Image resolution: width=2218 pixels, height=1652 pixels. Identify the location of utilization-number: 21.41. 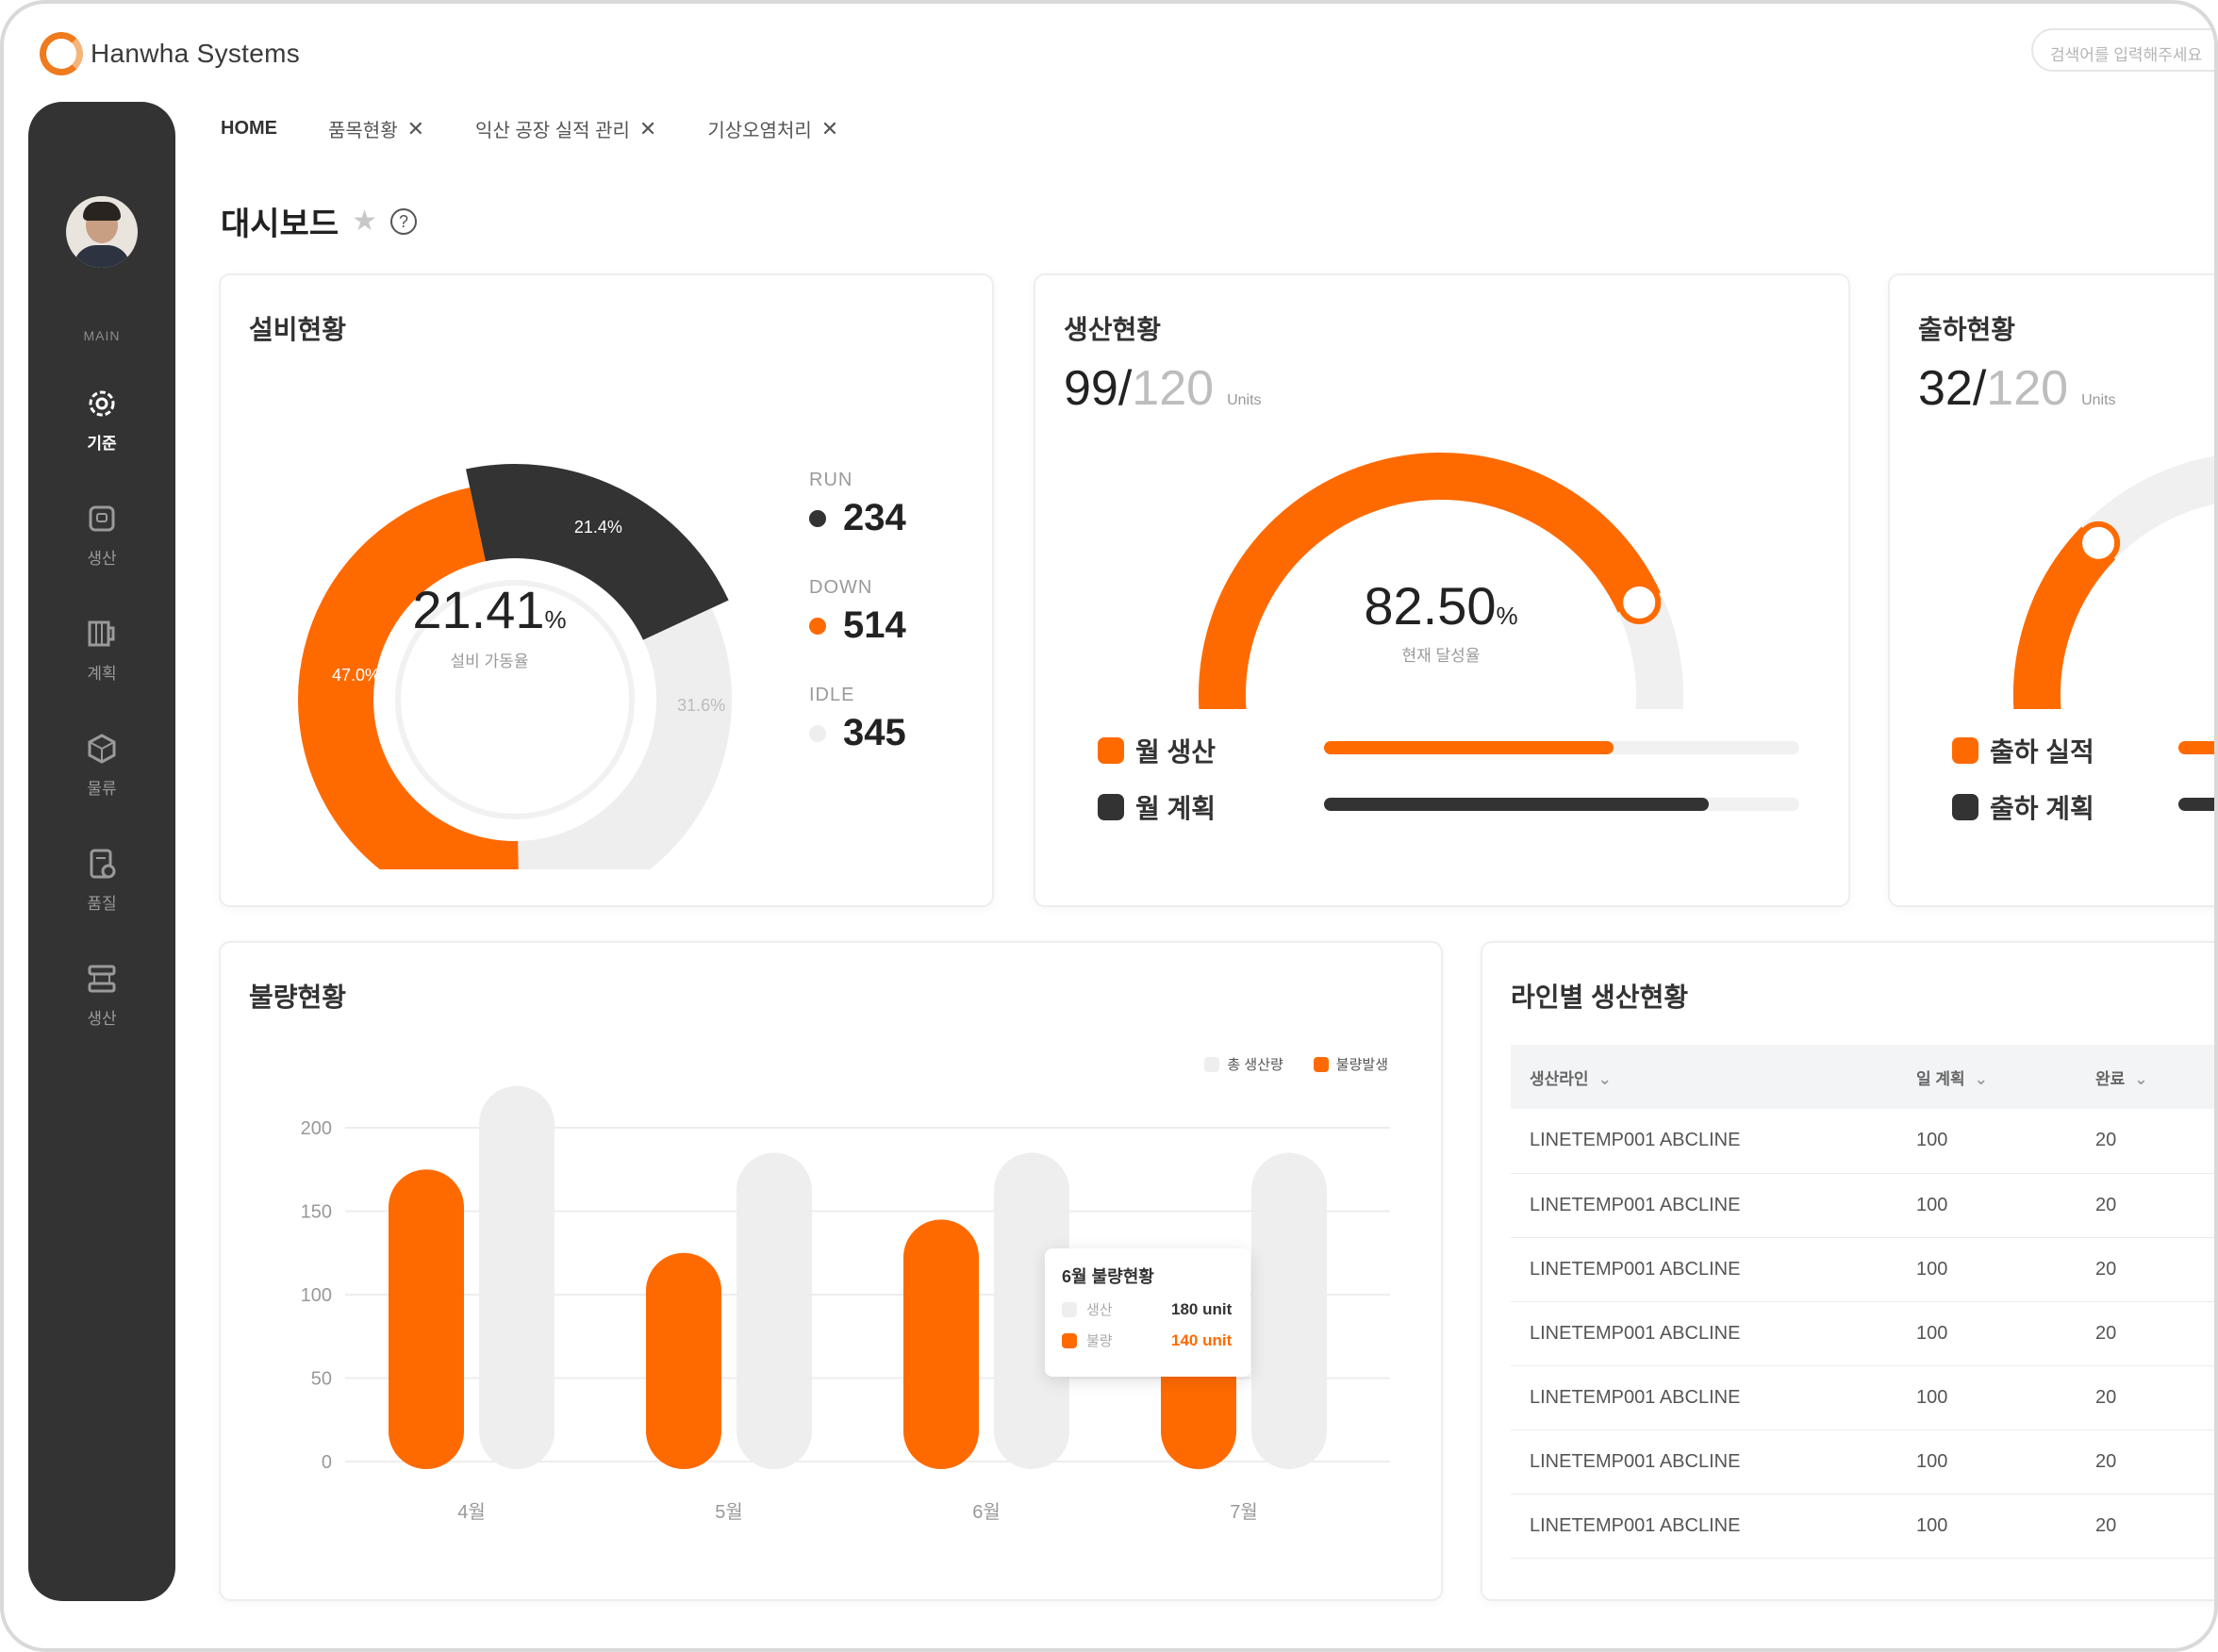
(478, 609).